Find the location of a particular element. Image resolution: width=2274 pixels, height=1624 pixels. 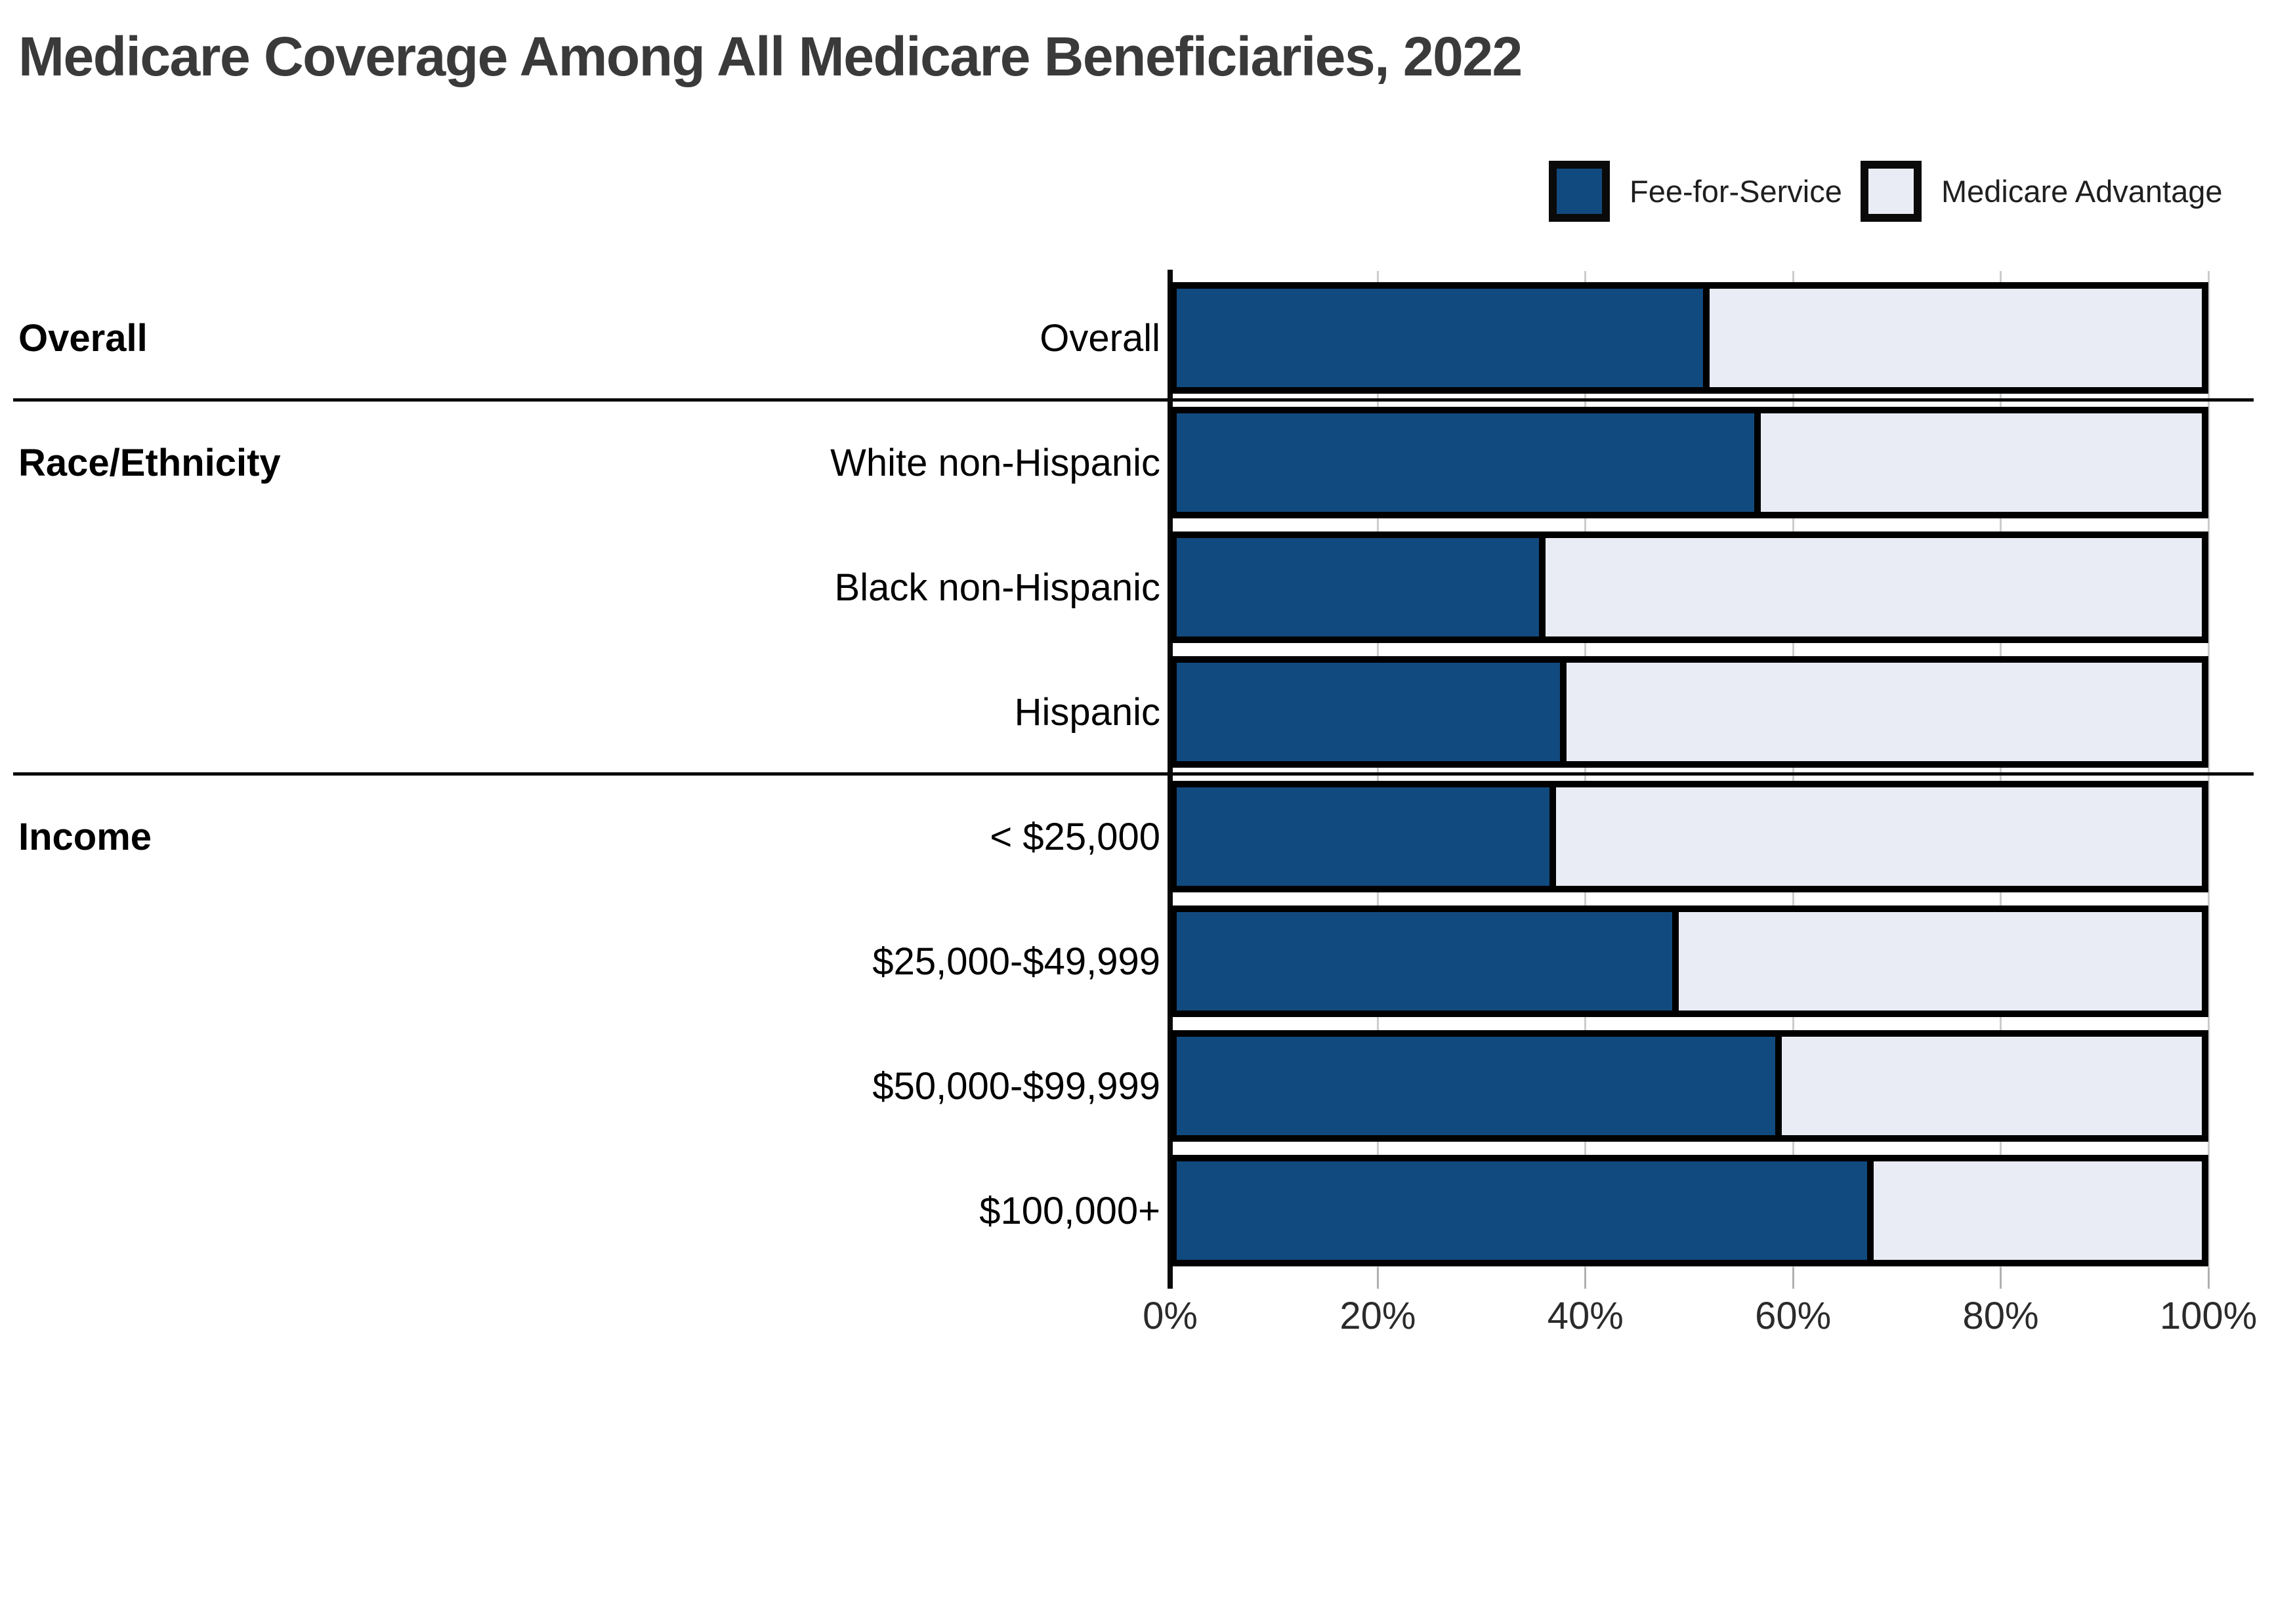

row-label: Hispanic is located at coordinates (1087, 712).